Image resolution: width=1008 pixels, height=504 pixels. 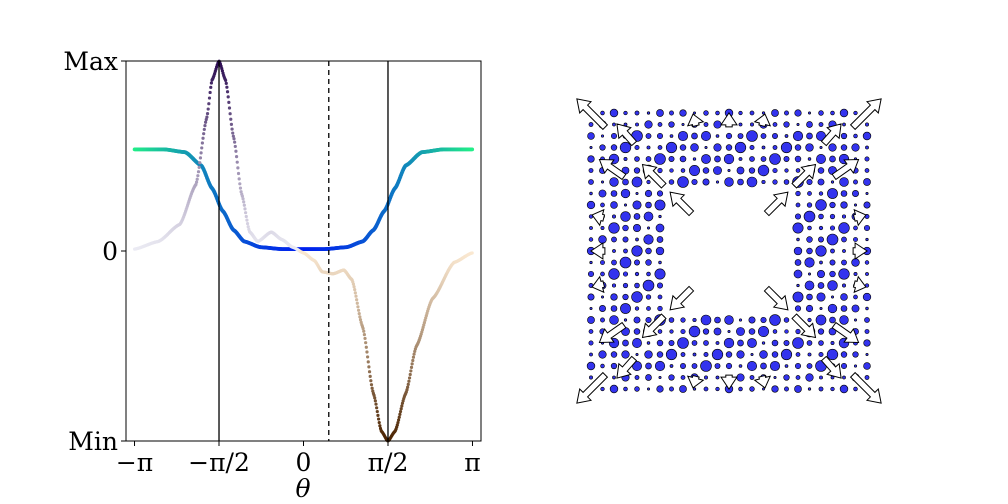 What do you see at coordinates (90, 61) in the screenshot?
I see `y-tick-label: Max` at bounding box center [90, 61].